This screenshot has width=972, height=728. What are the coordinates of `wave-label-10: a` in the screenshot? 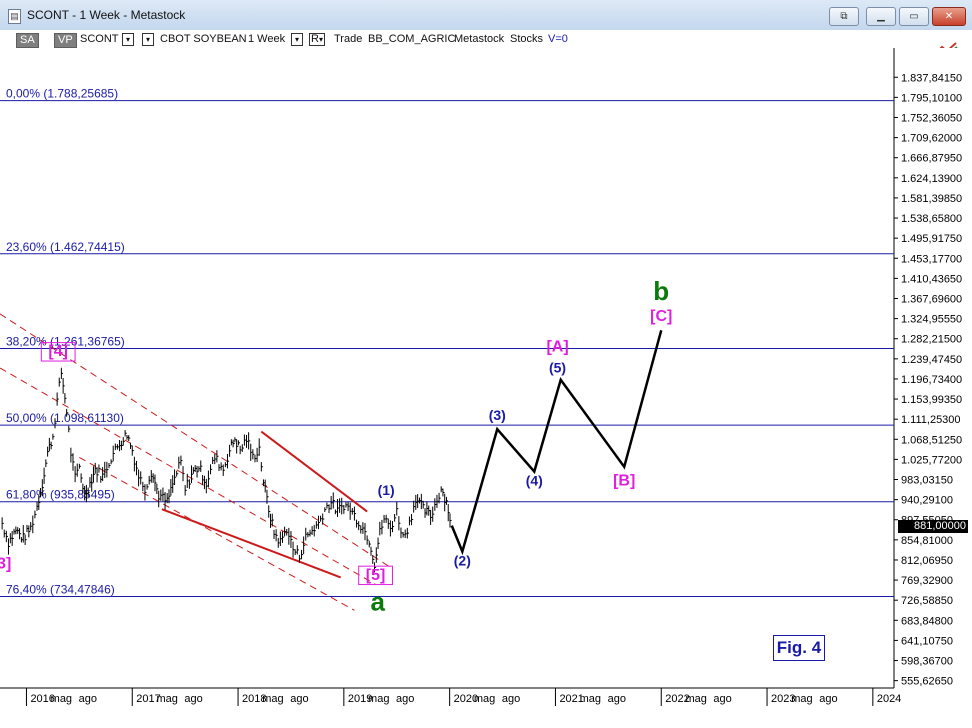 It's located at (377, 601).